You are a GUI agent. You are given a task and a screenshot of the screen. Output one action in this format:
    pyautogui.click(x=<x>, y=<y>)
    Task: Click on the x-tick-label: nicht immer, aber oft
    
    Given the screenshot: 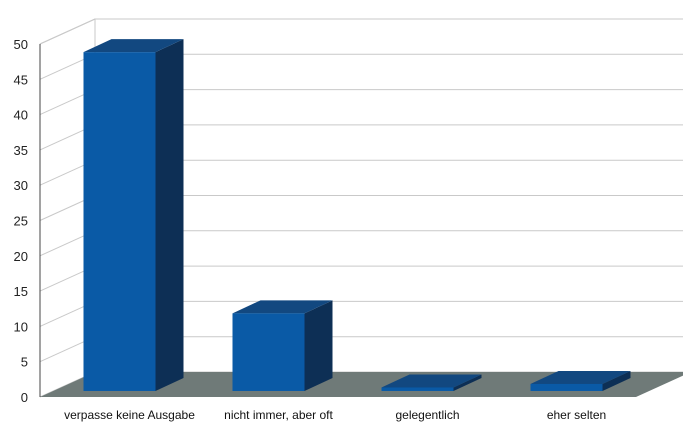 What is the action you would take?
    pyautogui.click(x=278, y=415)
    